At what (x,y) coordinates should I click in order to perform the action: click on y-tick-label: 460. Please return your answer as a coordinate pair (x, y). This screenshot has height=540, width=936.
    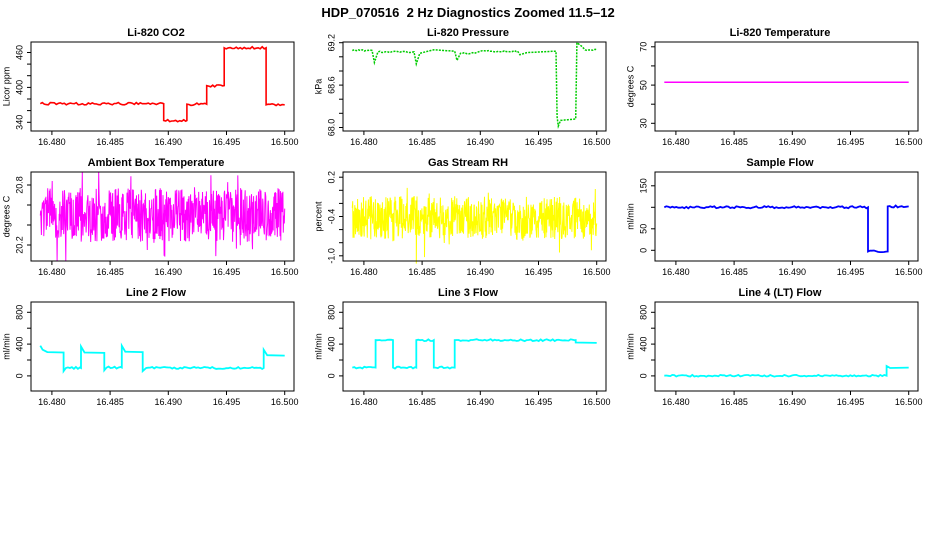
    Looking at the image, I should click on (19, 52).